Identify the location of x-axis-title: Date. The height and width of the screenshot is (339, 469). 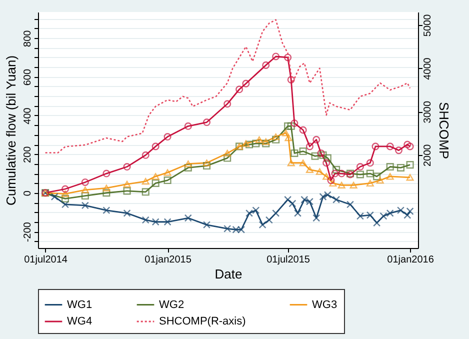
(228, 274).